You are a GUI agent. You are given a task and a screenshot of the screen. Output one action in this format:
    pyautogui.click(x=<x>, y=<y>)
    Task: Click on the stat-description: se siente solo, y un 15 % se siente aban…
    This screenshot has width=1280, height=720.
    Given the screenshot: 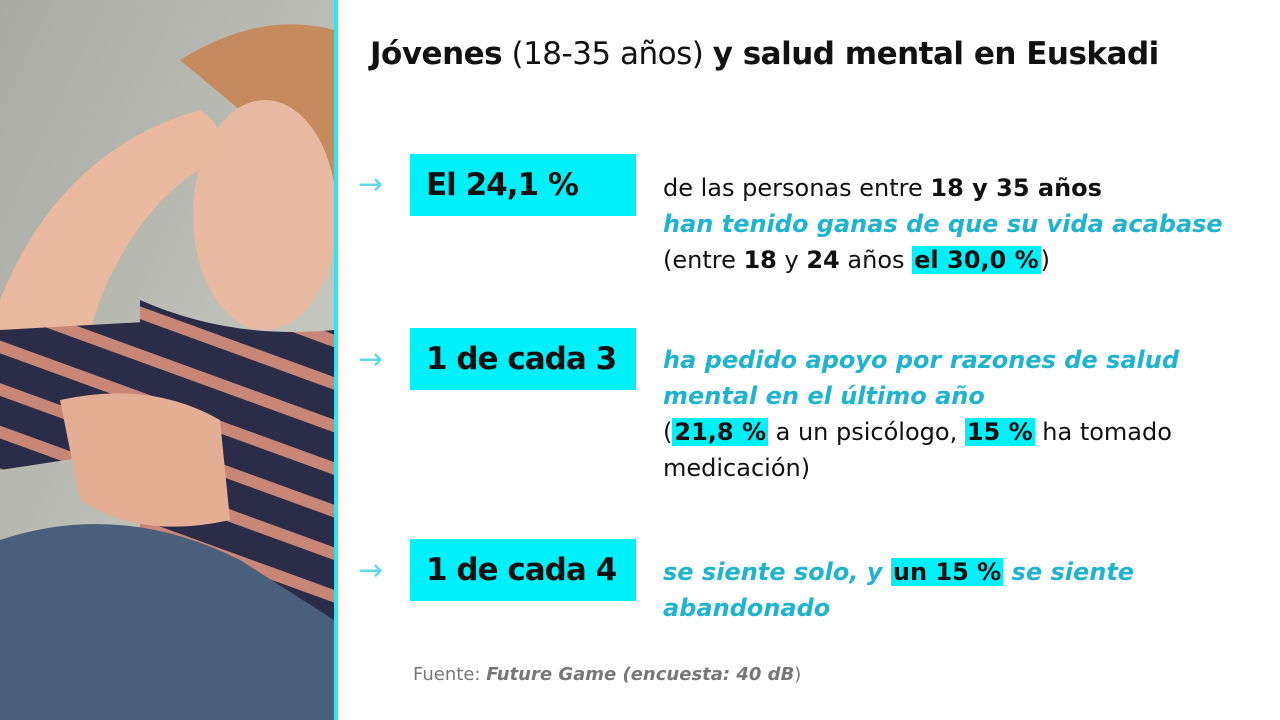 What is the action you would take?
    pyautogui.click(x=899, y=590)
    